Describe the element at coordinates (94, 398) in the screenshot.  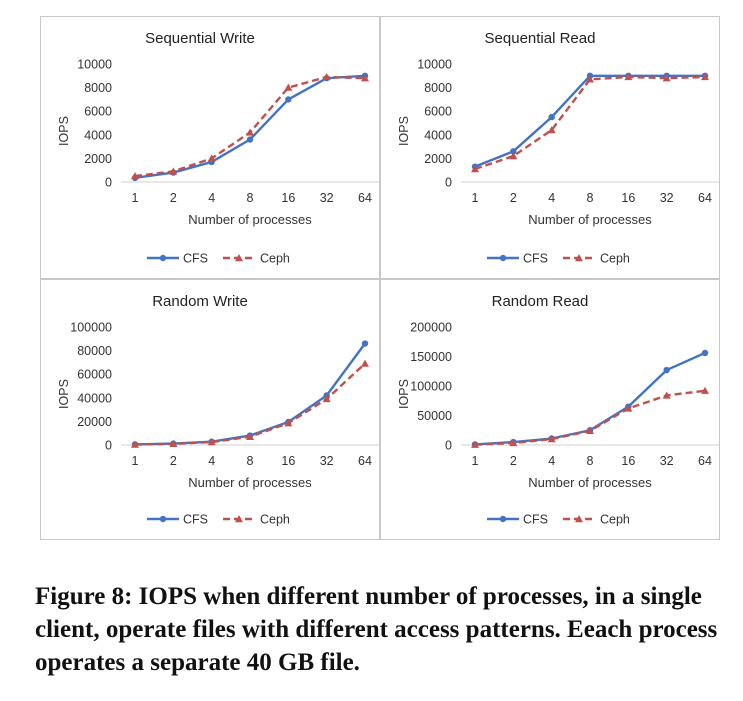
I see `y-tick-label: 40000` at that location.